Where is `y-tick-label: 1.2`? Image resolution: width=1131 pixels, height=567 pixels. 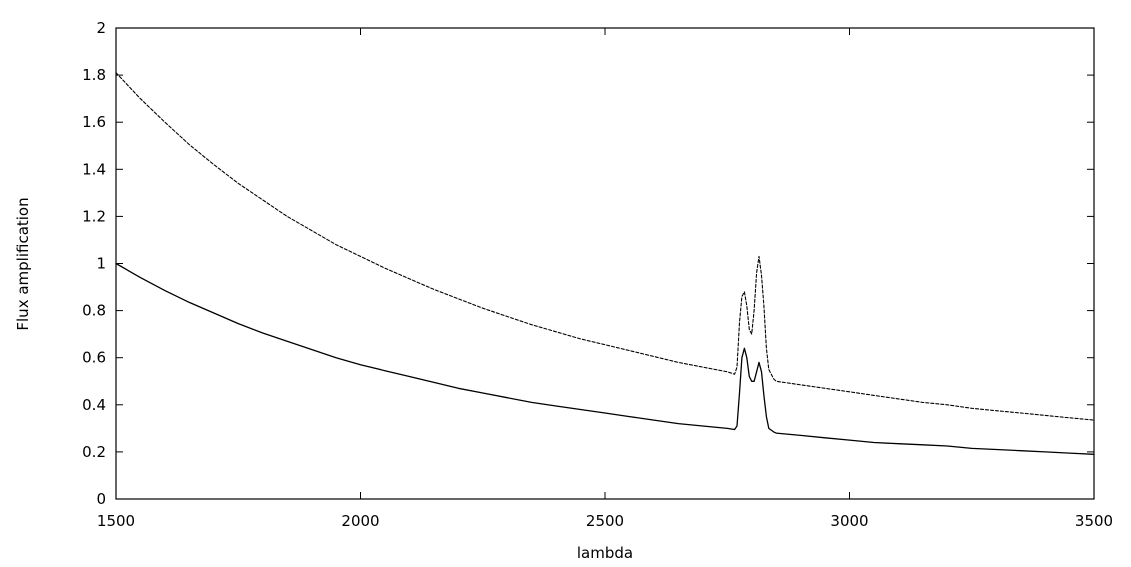
y-tick-label: 1.2 is located at coordinates (94, 216).